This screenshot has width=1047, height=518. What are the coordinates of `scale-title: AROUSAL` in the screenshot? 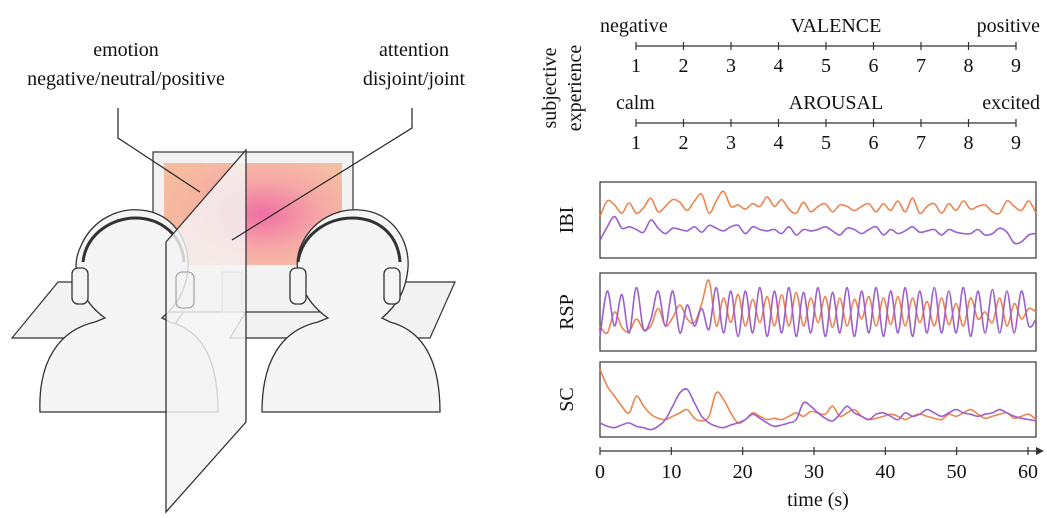 It's located at (836, 103).